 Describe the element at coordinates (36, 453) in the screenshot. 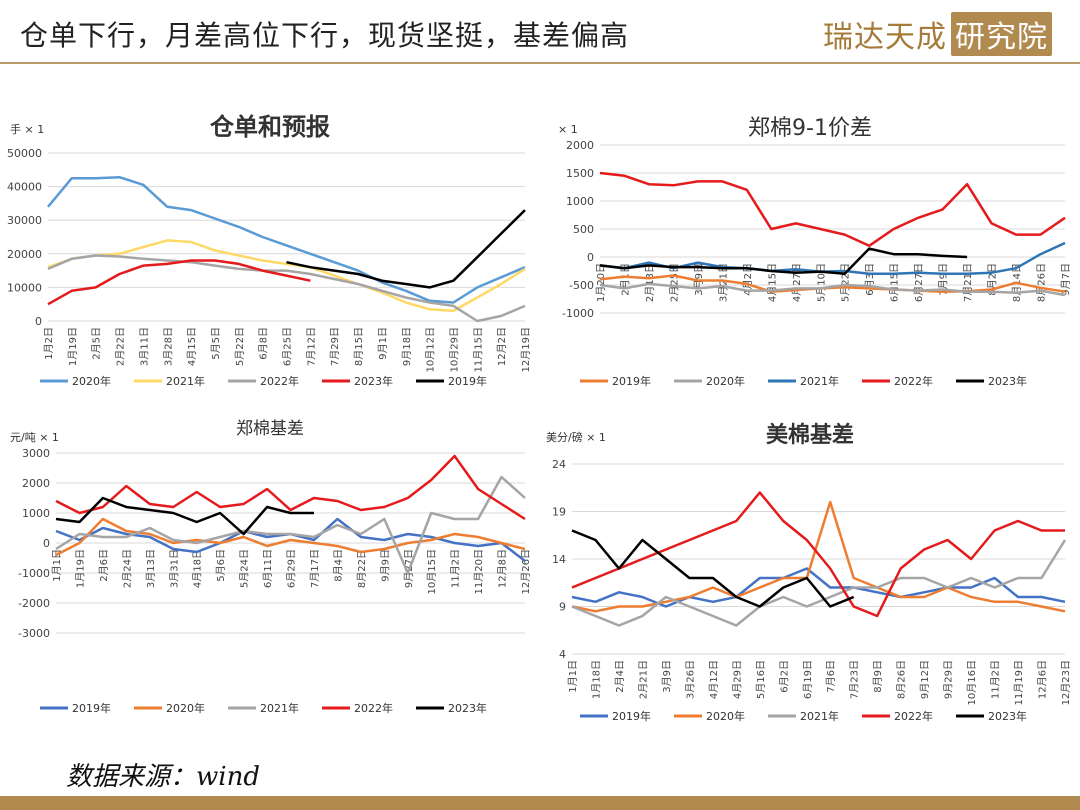

I see `y-tick-label: 3000` at that location.